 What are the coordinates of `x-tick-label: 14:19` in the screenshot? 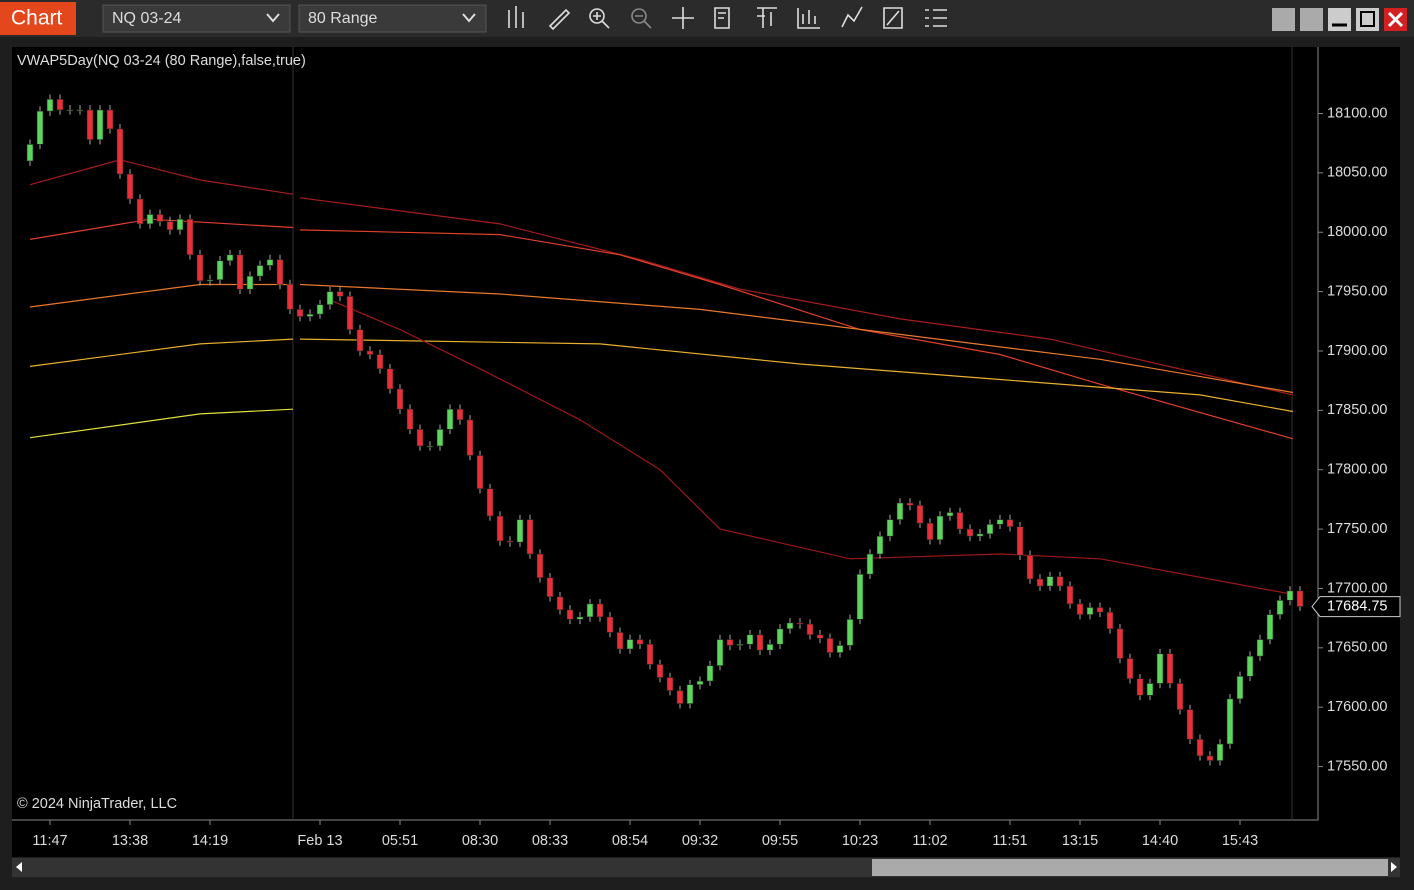 It's located at (210, 841).